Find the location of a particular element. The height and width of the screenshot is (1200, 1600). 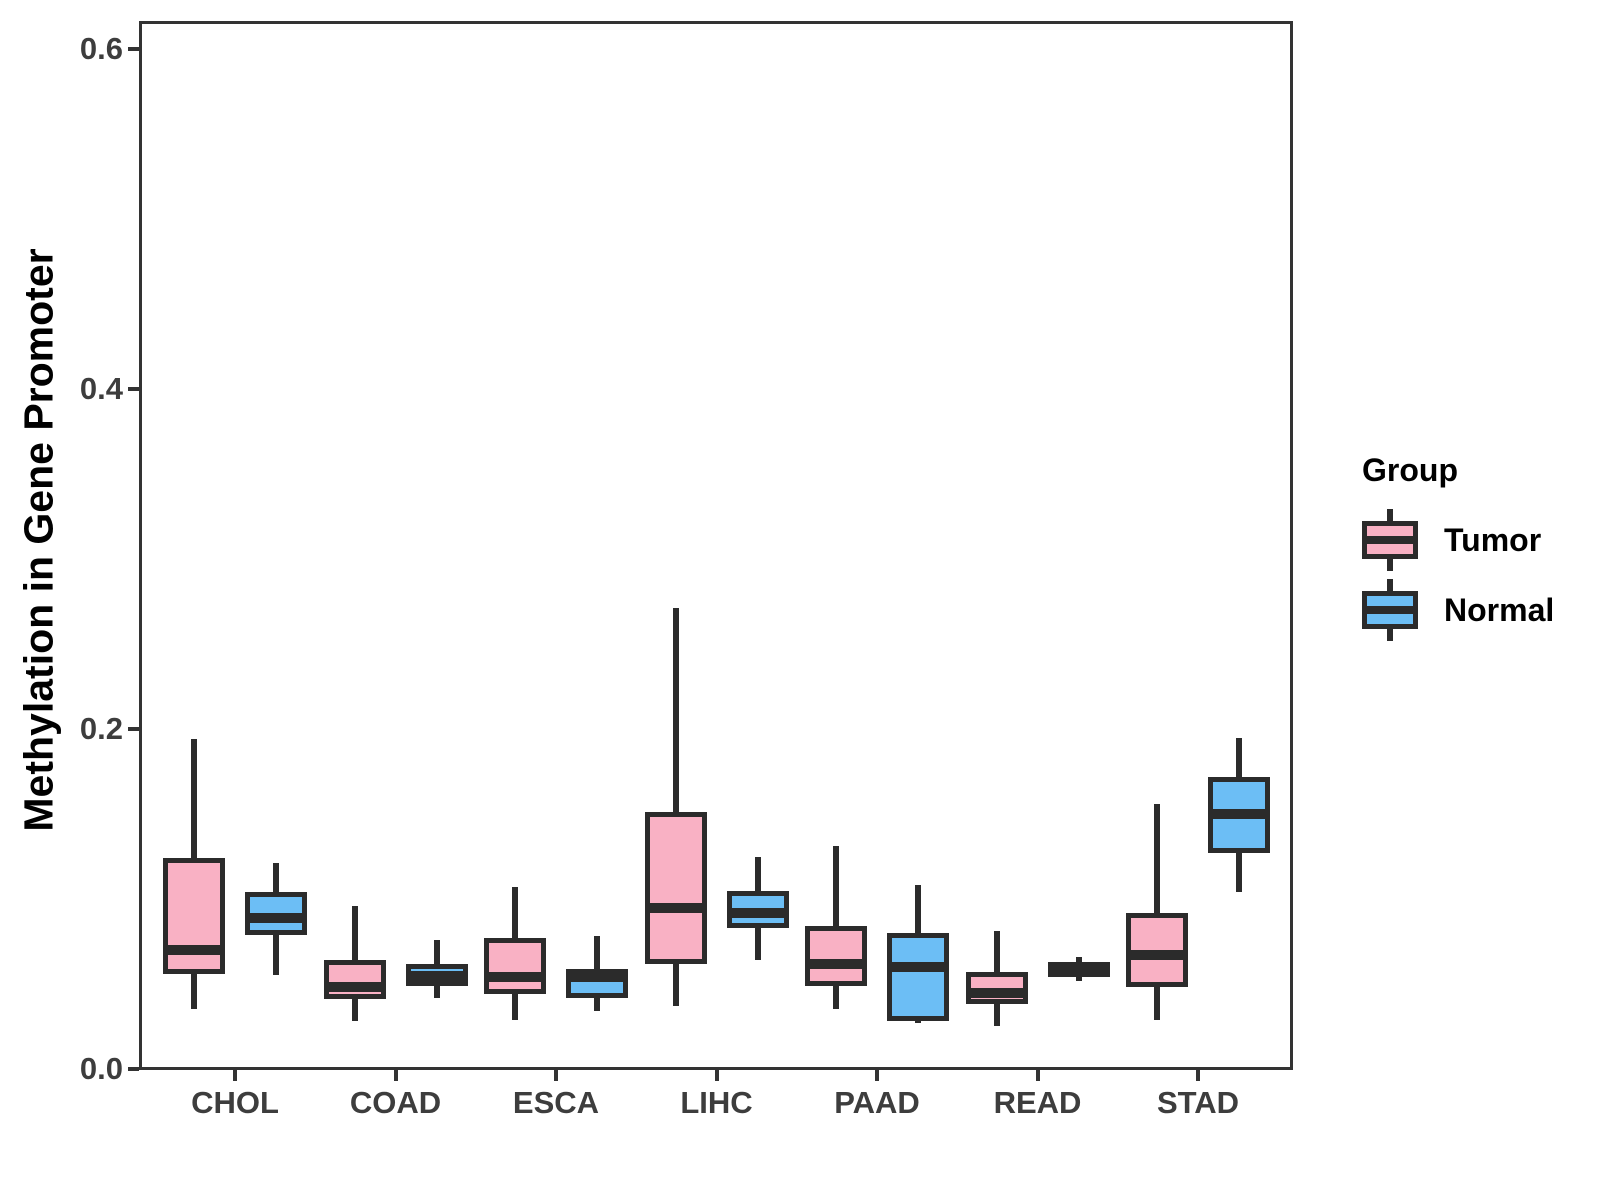

whisker-tumor-stad is located at coordinates (1157, 911).